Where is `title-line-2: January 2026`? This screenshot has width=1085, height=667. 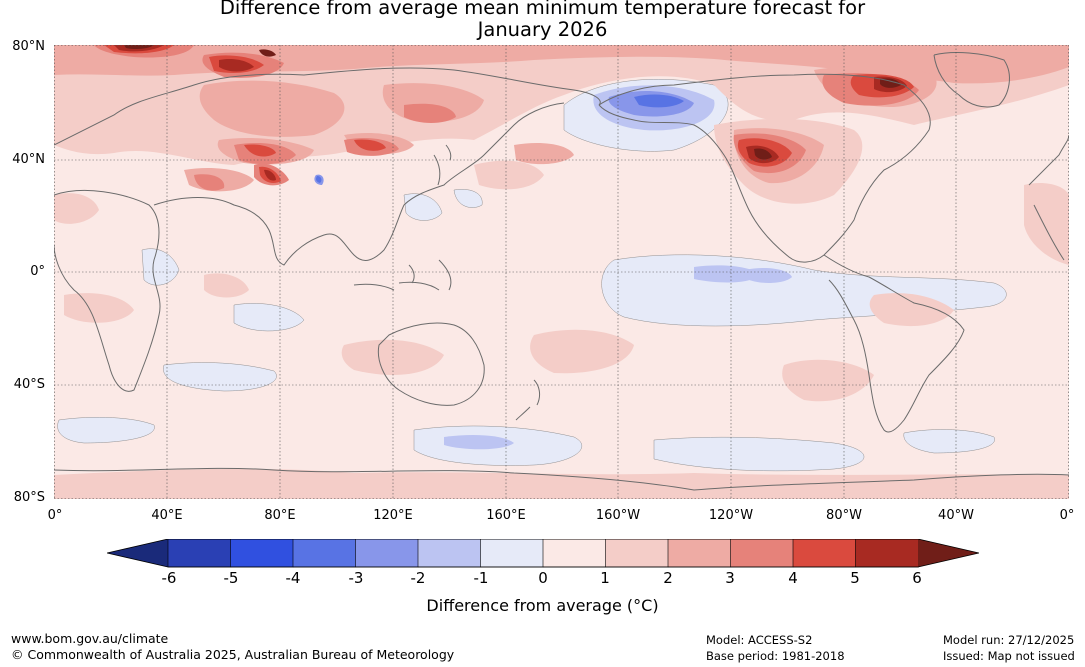
title-line-2: January 2026 is located at coordinates (542, 29).